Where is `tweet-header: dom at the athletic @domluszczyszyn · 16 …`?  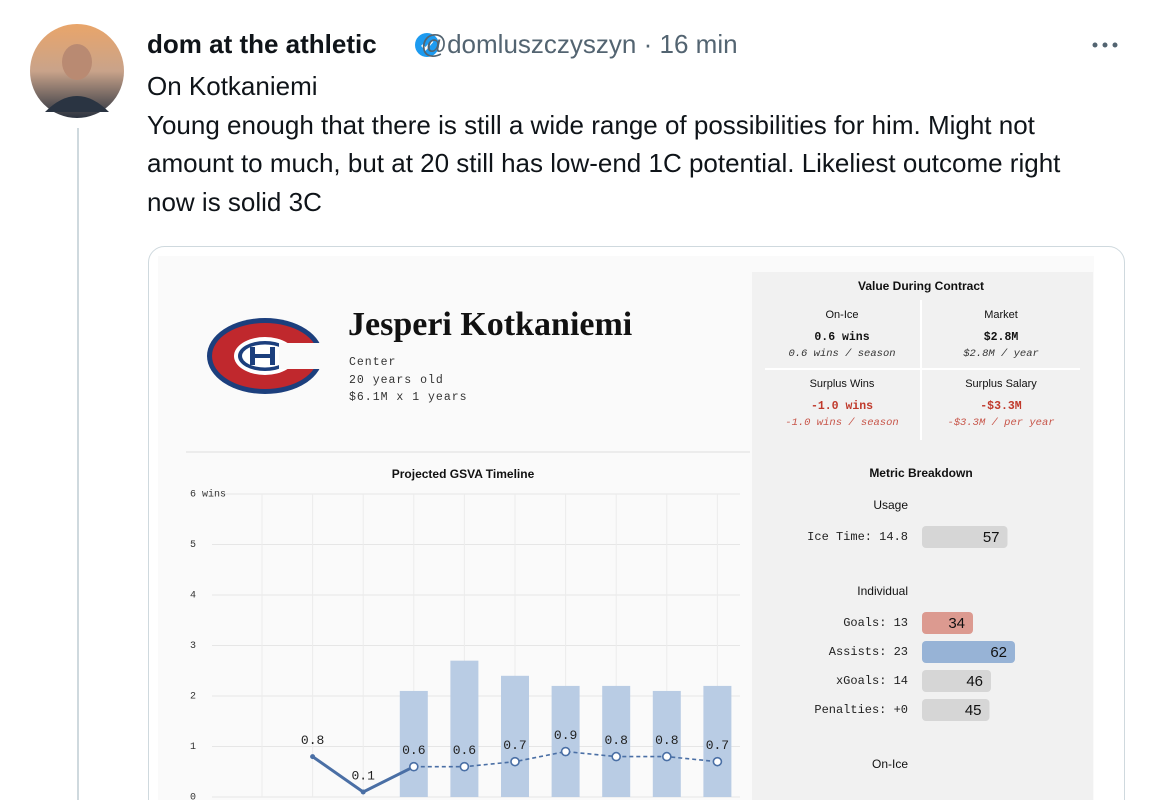
tweet-header: dom at the athletic @domluszczyszyn · 16 … is located at coordinates (442, 44).